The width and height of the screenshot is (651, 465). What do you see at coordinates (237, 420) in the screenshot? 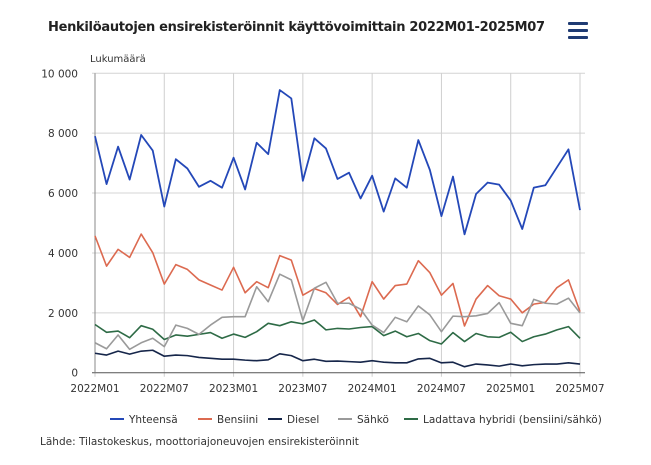
I see `legend-label: Bensiini` at bounding box center [237, 420].